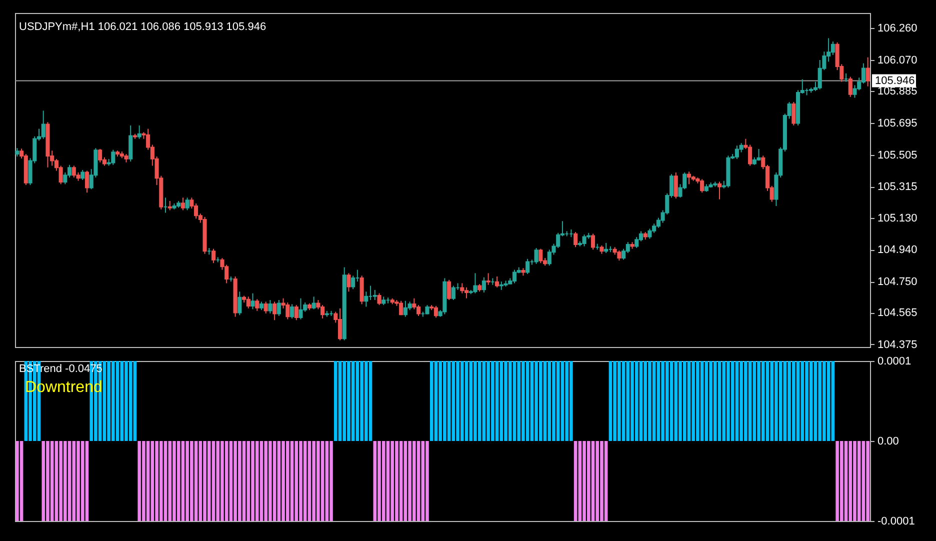  Describe the element at coordinates (898, 92) in the screenshot. I see `y-tick-label: 105.885` at that location.